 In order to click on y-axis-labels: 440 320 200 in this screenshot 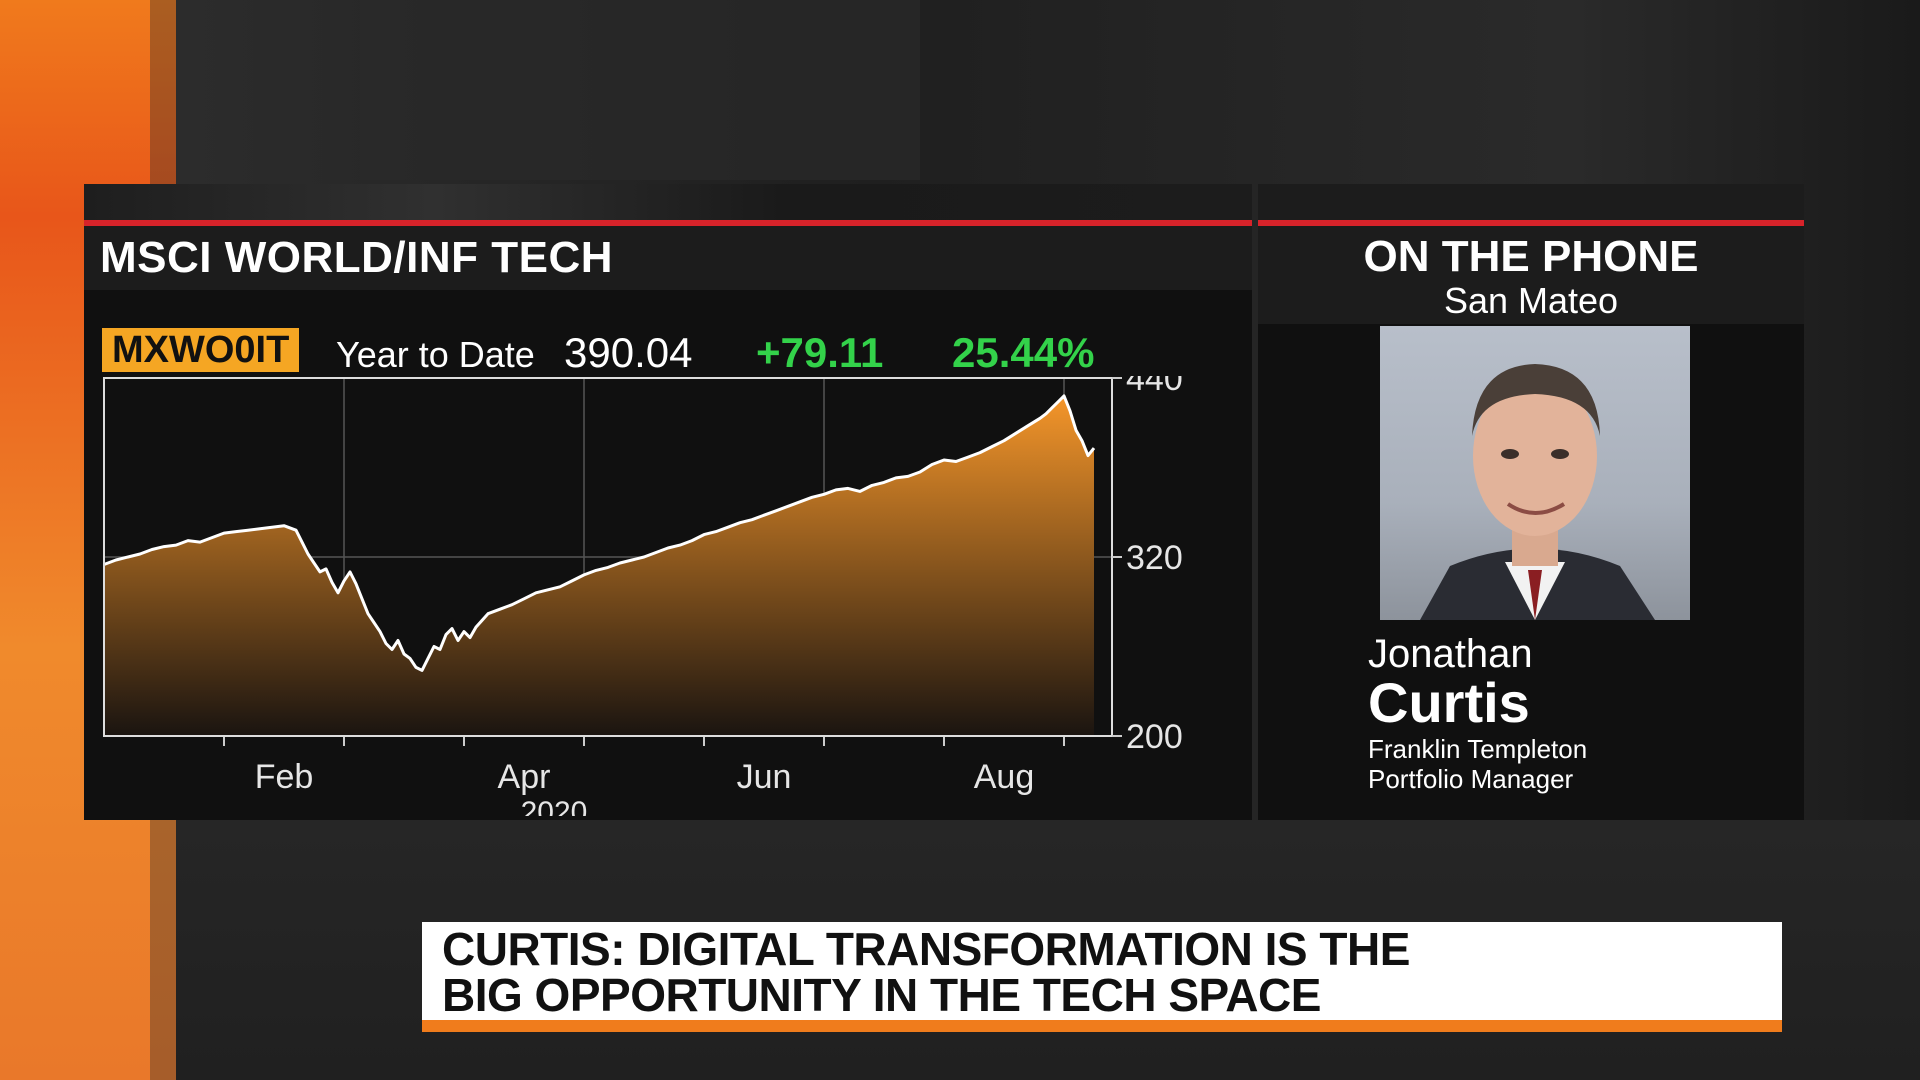, I will do `click(1147, 566)`.